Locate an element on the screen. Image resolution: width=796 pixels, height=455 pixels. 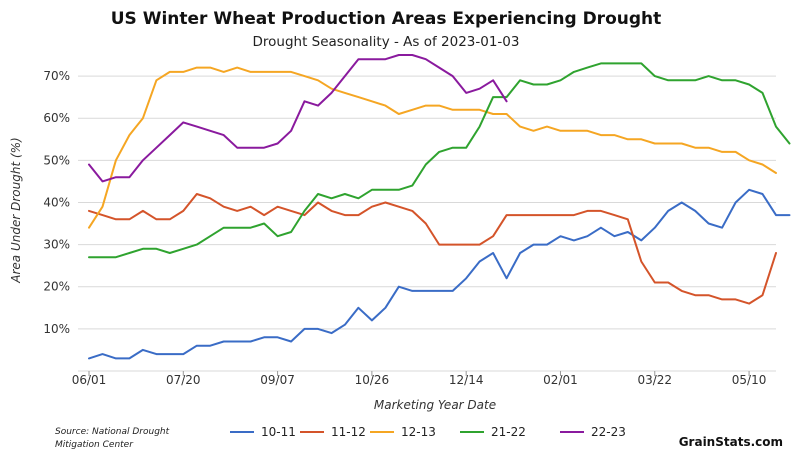
legend-label-12-13: 12-13 is located at coordinates (418, 432).